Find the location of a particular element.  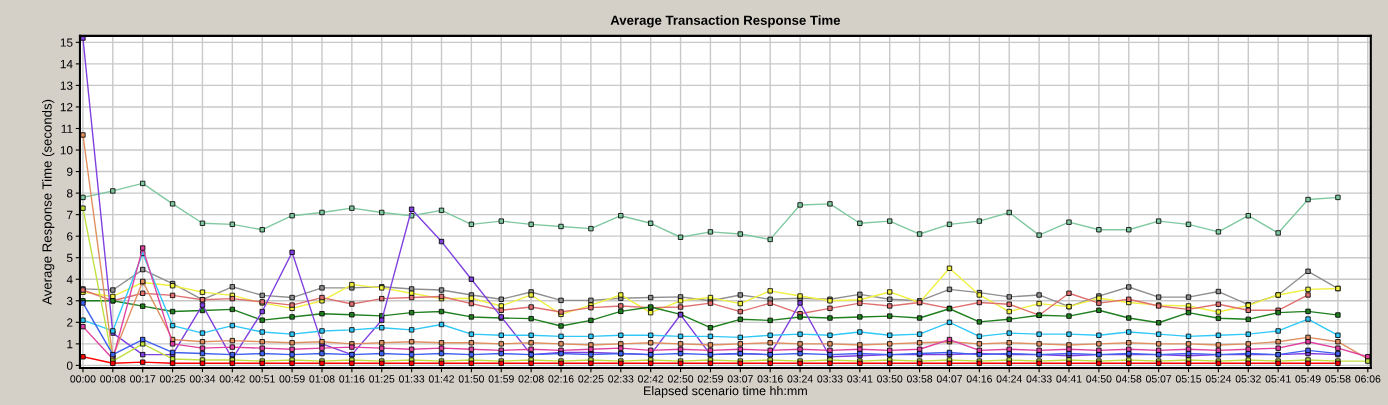

x-tick-label: 00:51 is located at coordinates (262, 379).